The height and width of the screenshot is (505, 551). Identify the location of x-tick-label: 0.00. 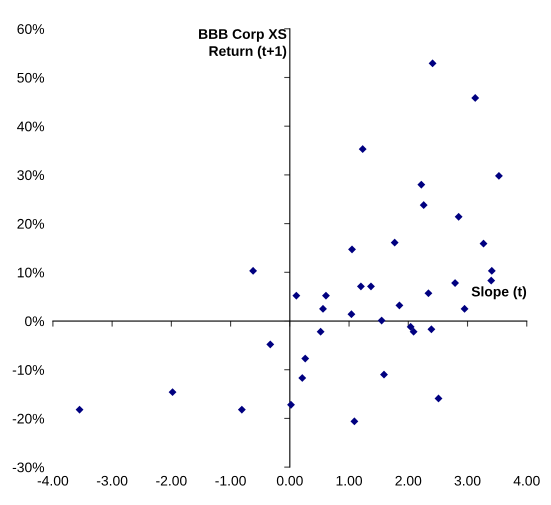
(289, 481).